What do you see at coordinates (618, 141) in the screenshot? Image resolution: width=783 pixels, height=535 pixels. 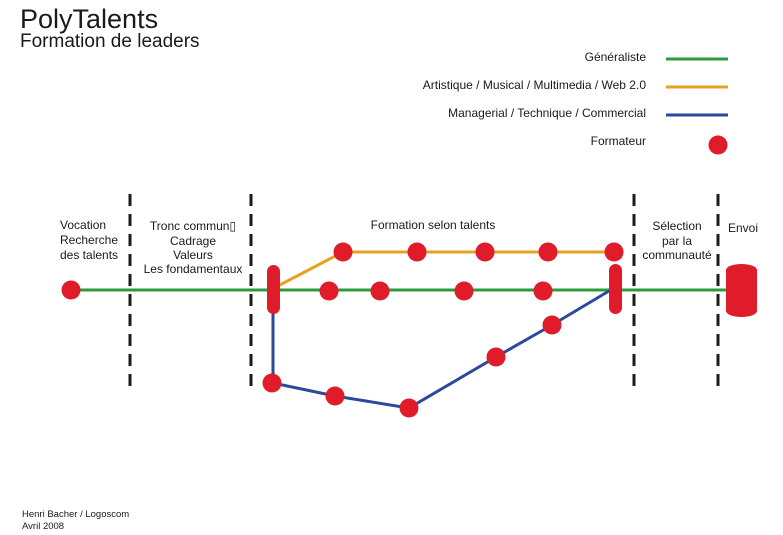 I see `legend-label-formateur: Formateur` at bounding box center [618, 141].